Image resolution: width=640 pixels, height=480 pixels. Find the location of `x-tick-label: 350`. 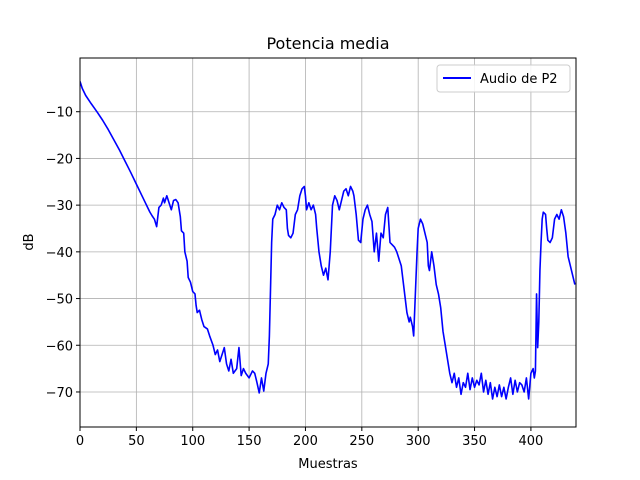

x-tick-label: 350 is located at coordinates (474, 441).